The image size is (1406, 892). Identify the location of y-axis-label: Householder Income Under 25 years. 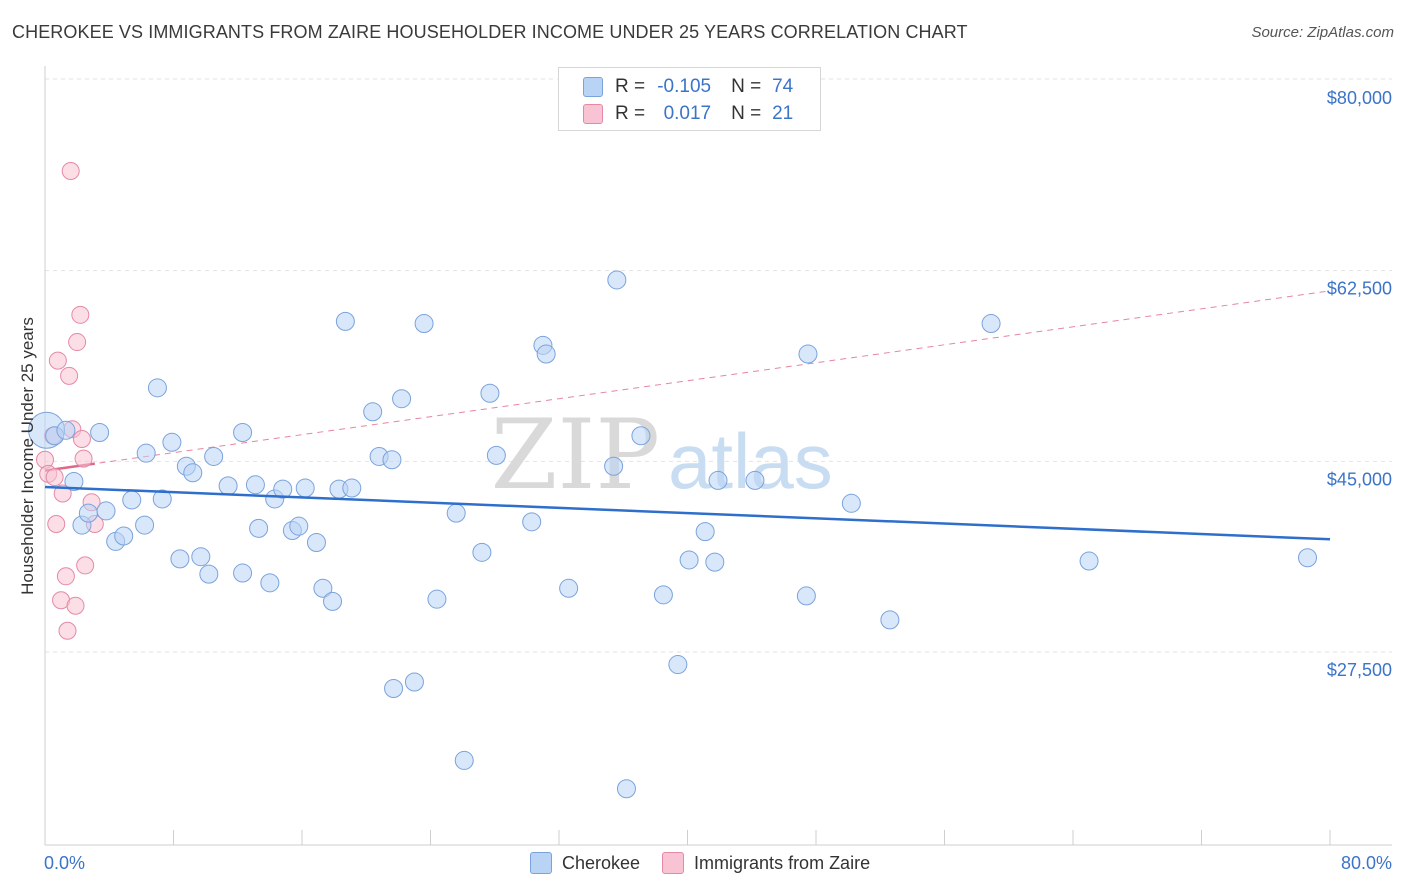
(27, 456).